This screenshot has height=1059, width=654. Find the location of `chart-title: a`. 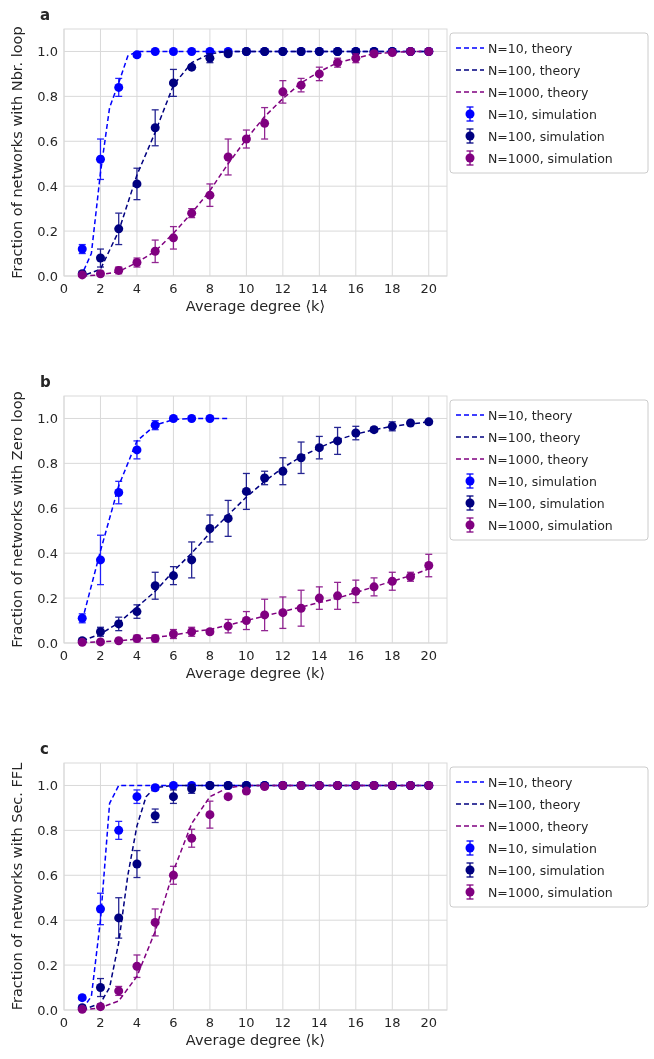

chart-title: a is located at coordinates (45, 15).